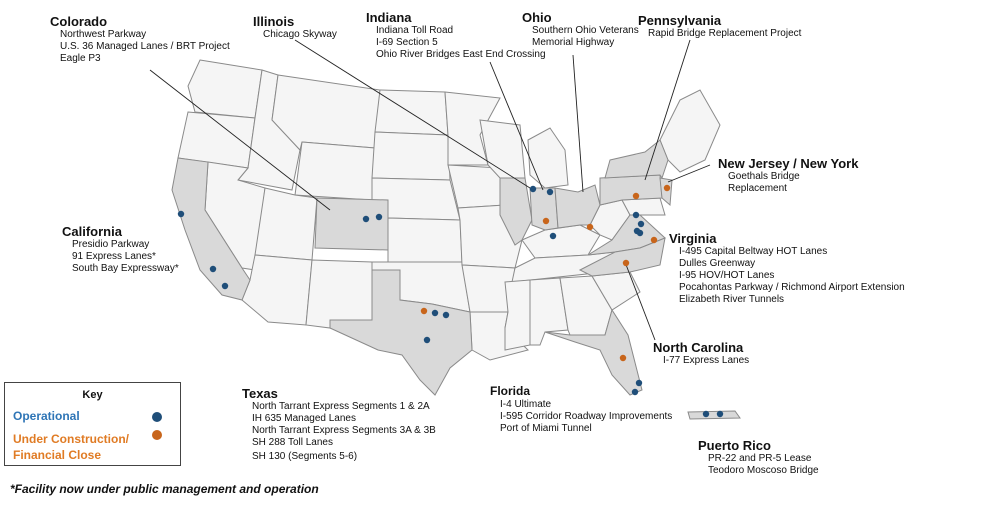 The height and width of the screenshot is (506, 988). I want to click on leader-illinois, so click(412, 114).